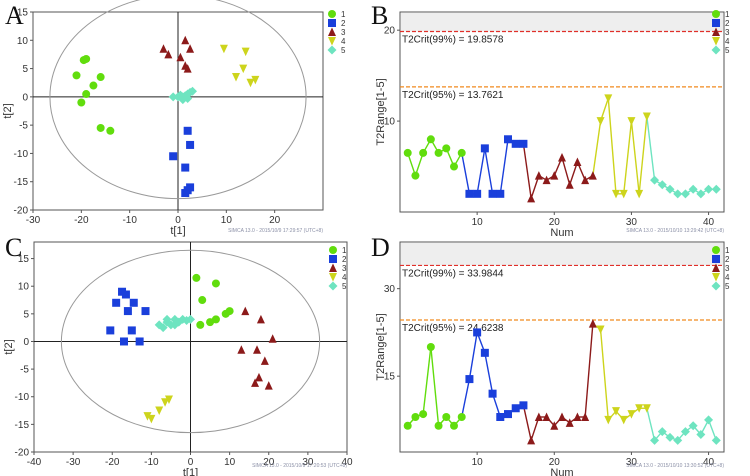  What do you see at coordinates (22, 397) in the screenshot?
I see `y-tick-label: -10` at bounding box center [22, 397].